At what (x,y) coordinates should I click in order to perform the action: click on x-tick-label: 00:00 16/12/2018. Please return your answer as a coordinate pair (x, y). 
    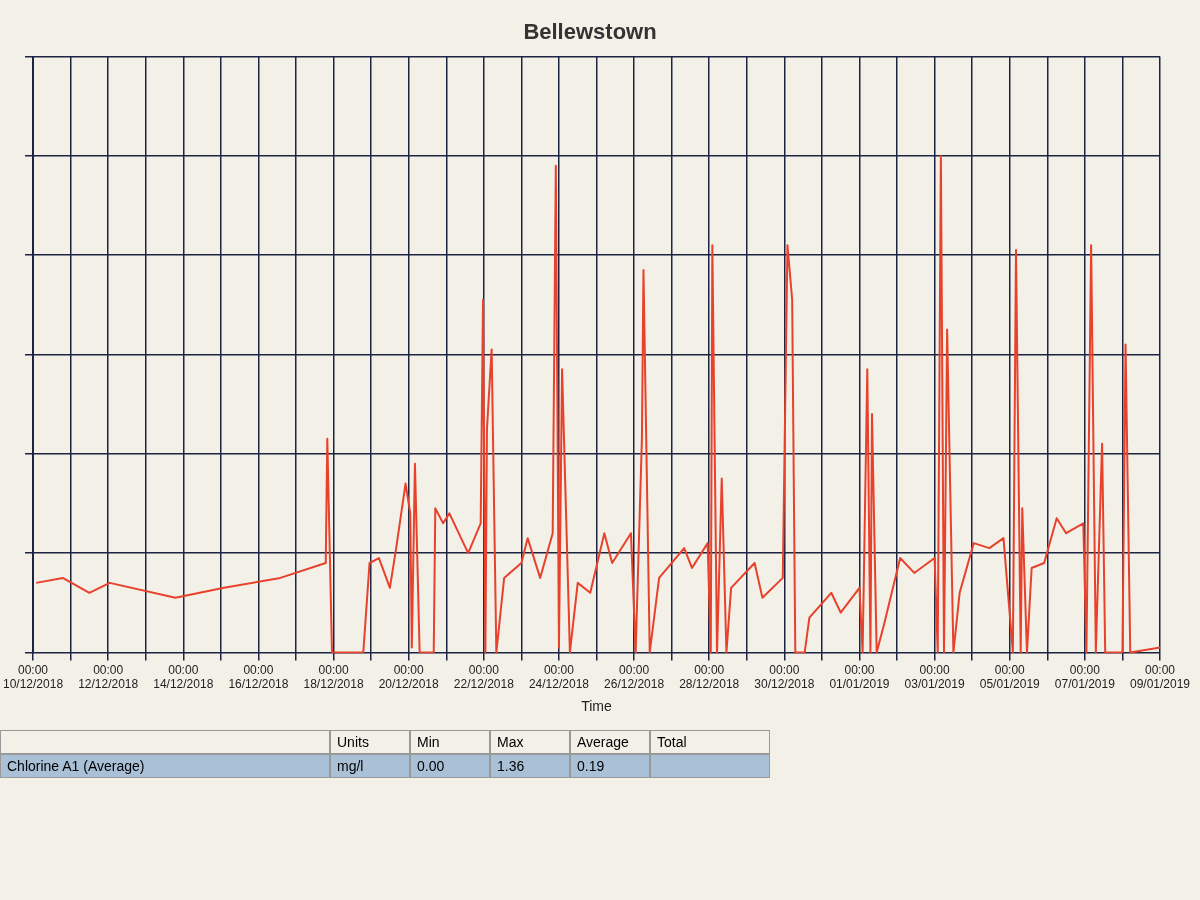
    Looking at the image, I should click on (258, 677).